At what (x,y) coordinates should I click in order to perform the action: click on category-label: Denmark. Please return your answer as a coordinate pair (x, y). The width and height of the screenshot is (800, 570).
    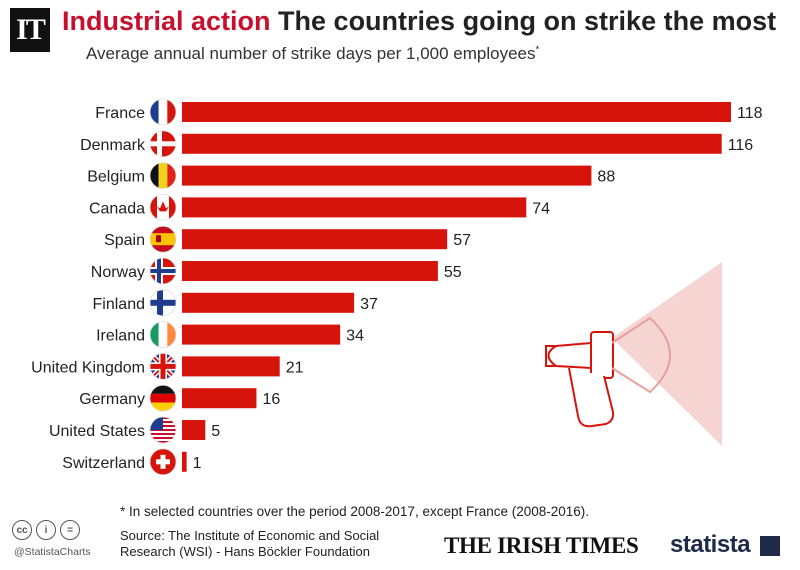
    Looking at the image, I should click on (113, 145).